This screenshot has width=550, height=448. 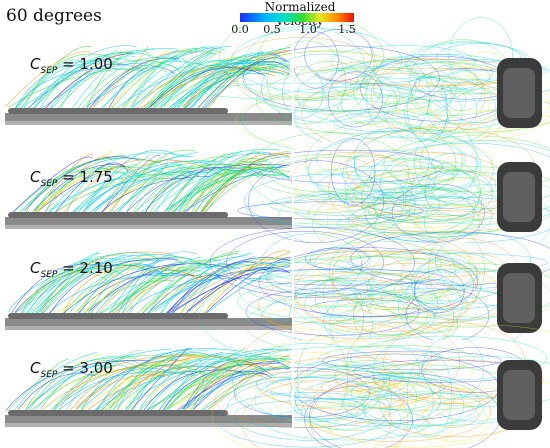 I want to click on panel-label-2: CSEP = 1.75, so click(x=71, y=178).